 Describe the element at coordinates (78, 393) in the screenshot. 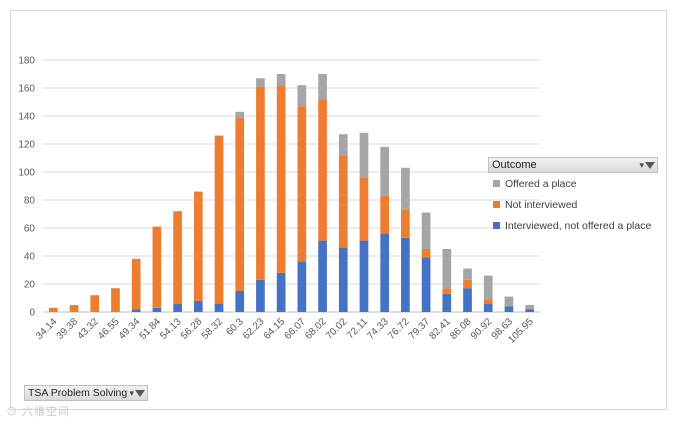

I see `field-button-label: TSA Problem Solving` at that location.